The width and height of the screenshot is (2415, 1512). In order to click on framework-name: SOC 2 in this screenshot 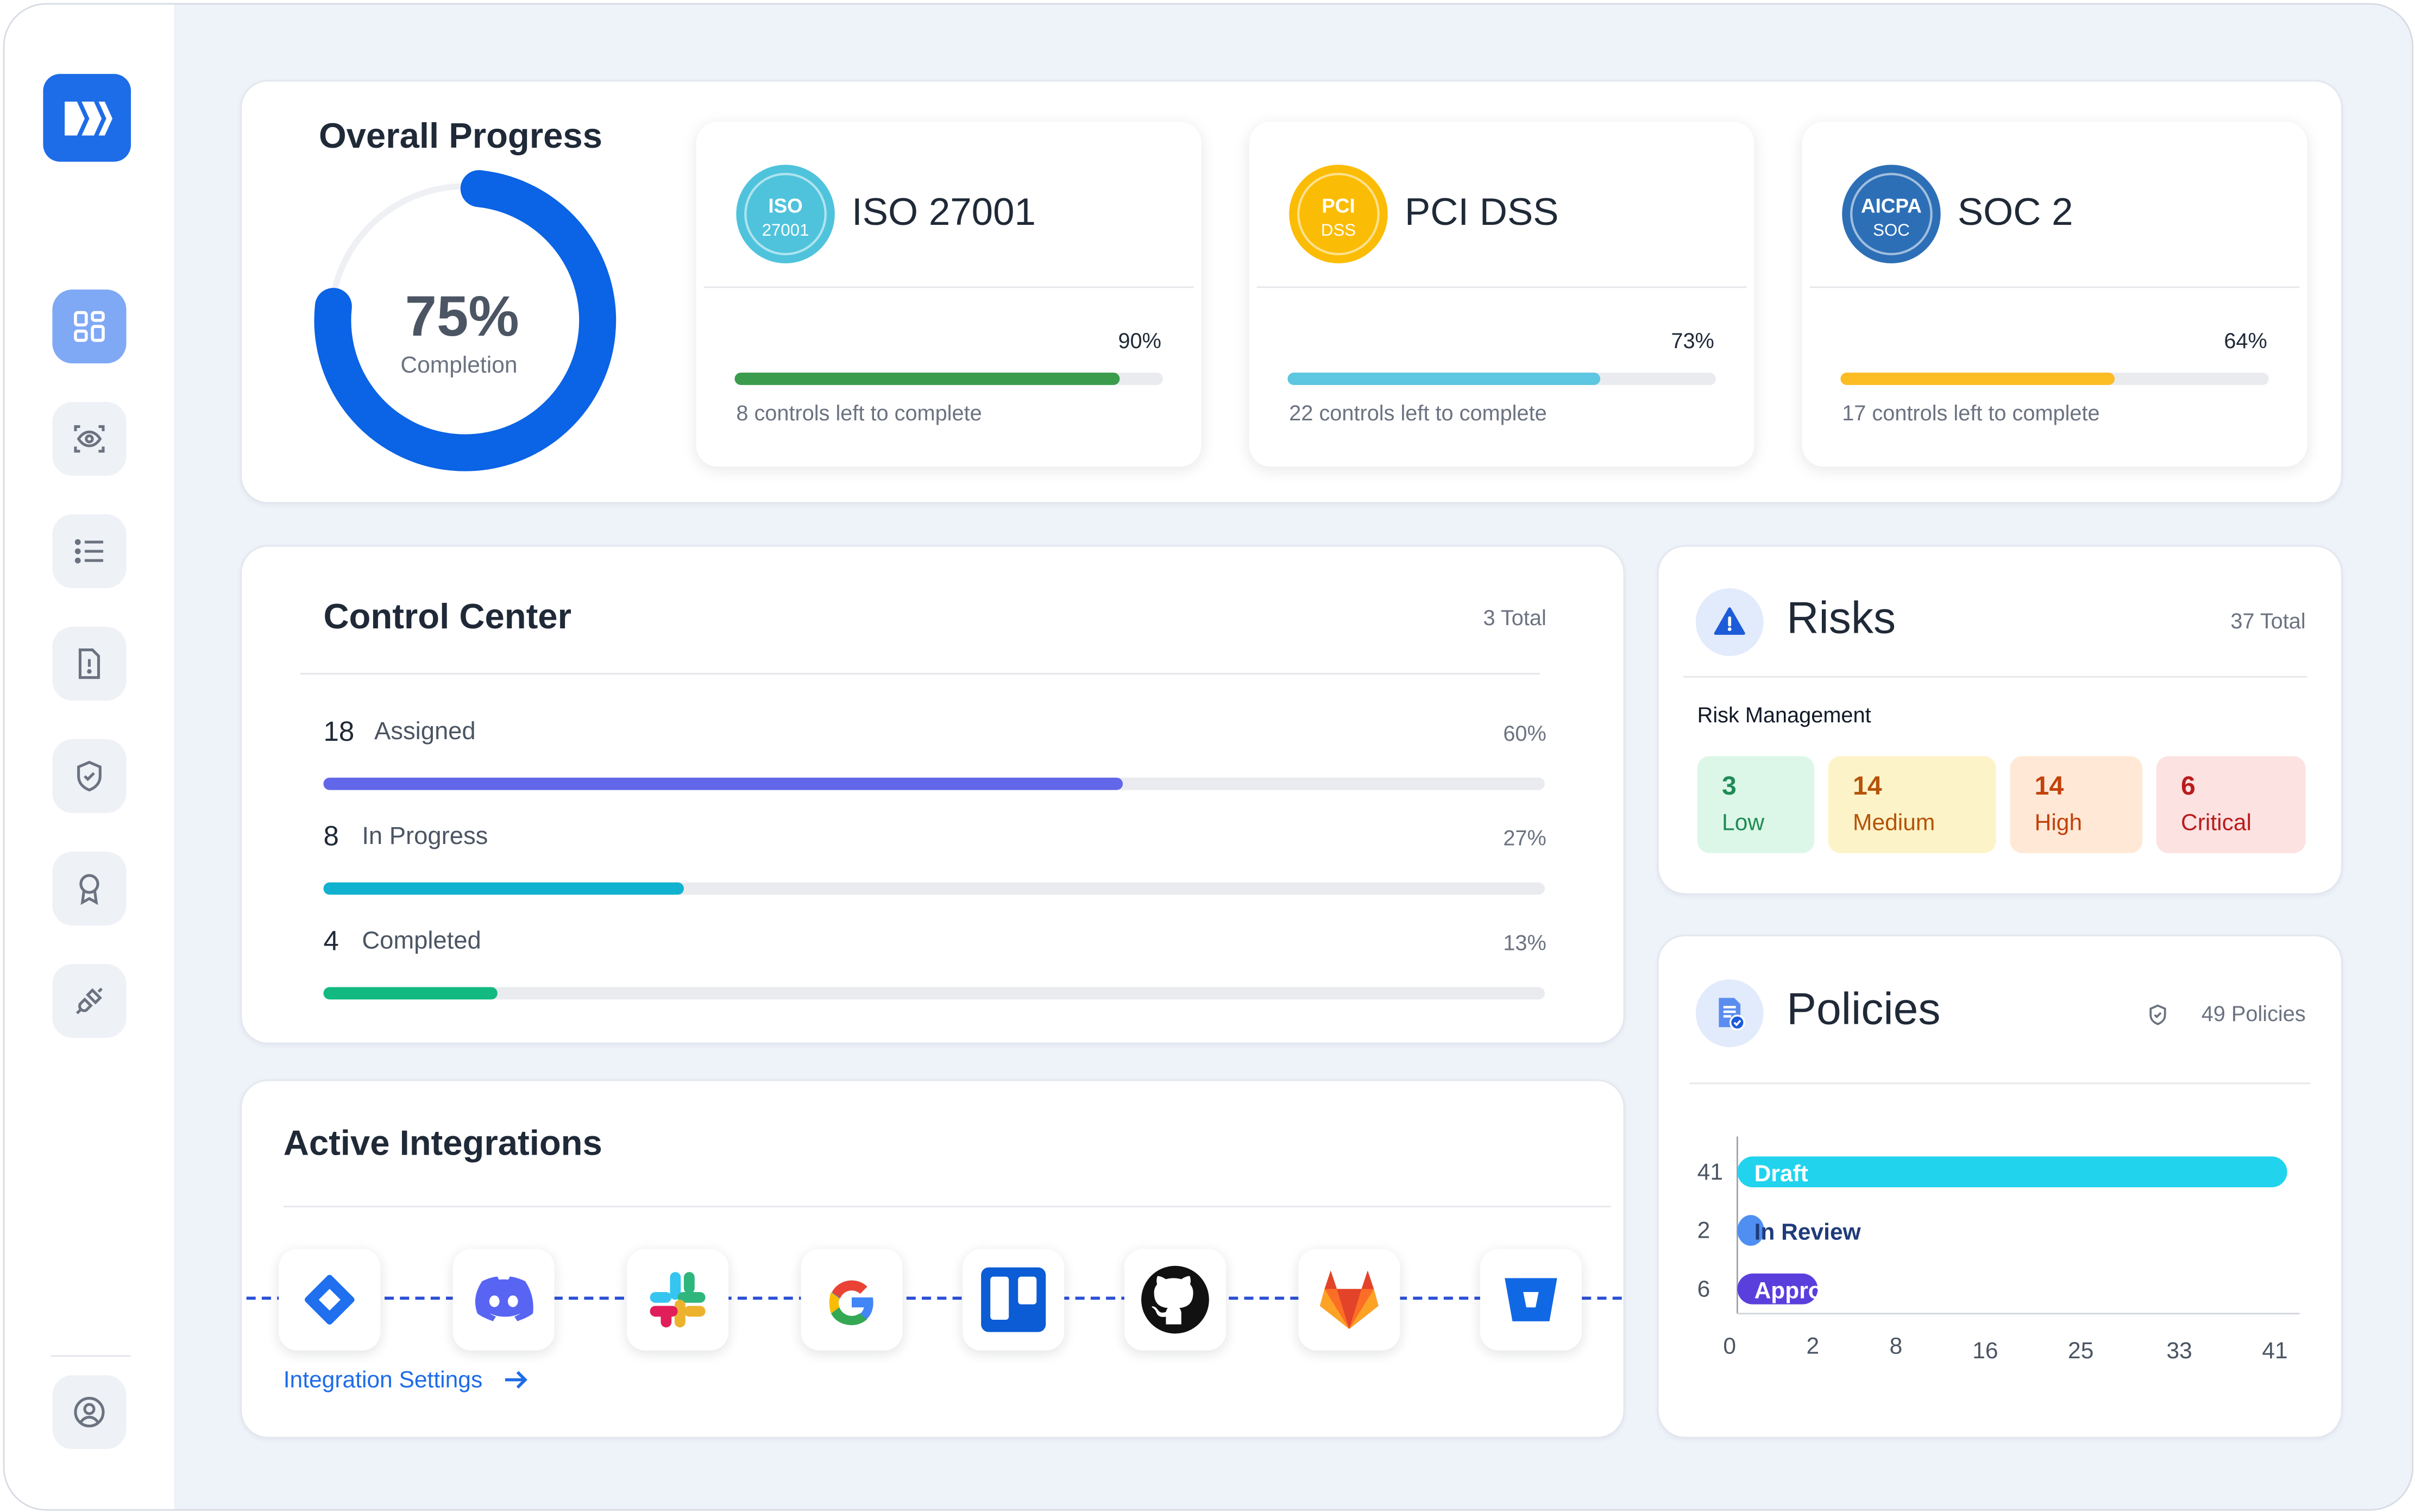, I will do `click(2015, 212)`.